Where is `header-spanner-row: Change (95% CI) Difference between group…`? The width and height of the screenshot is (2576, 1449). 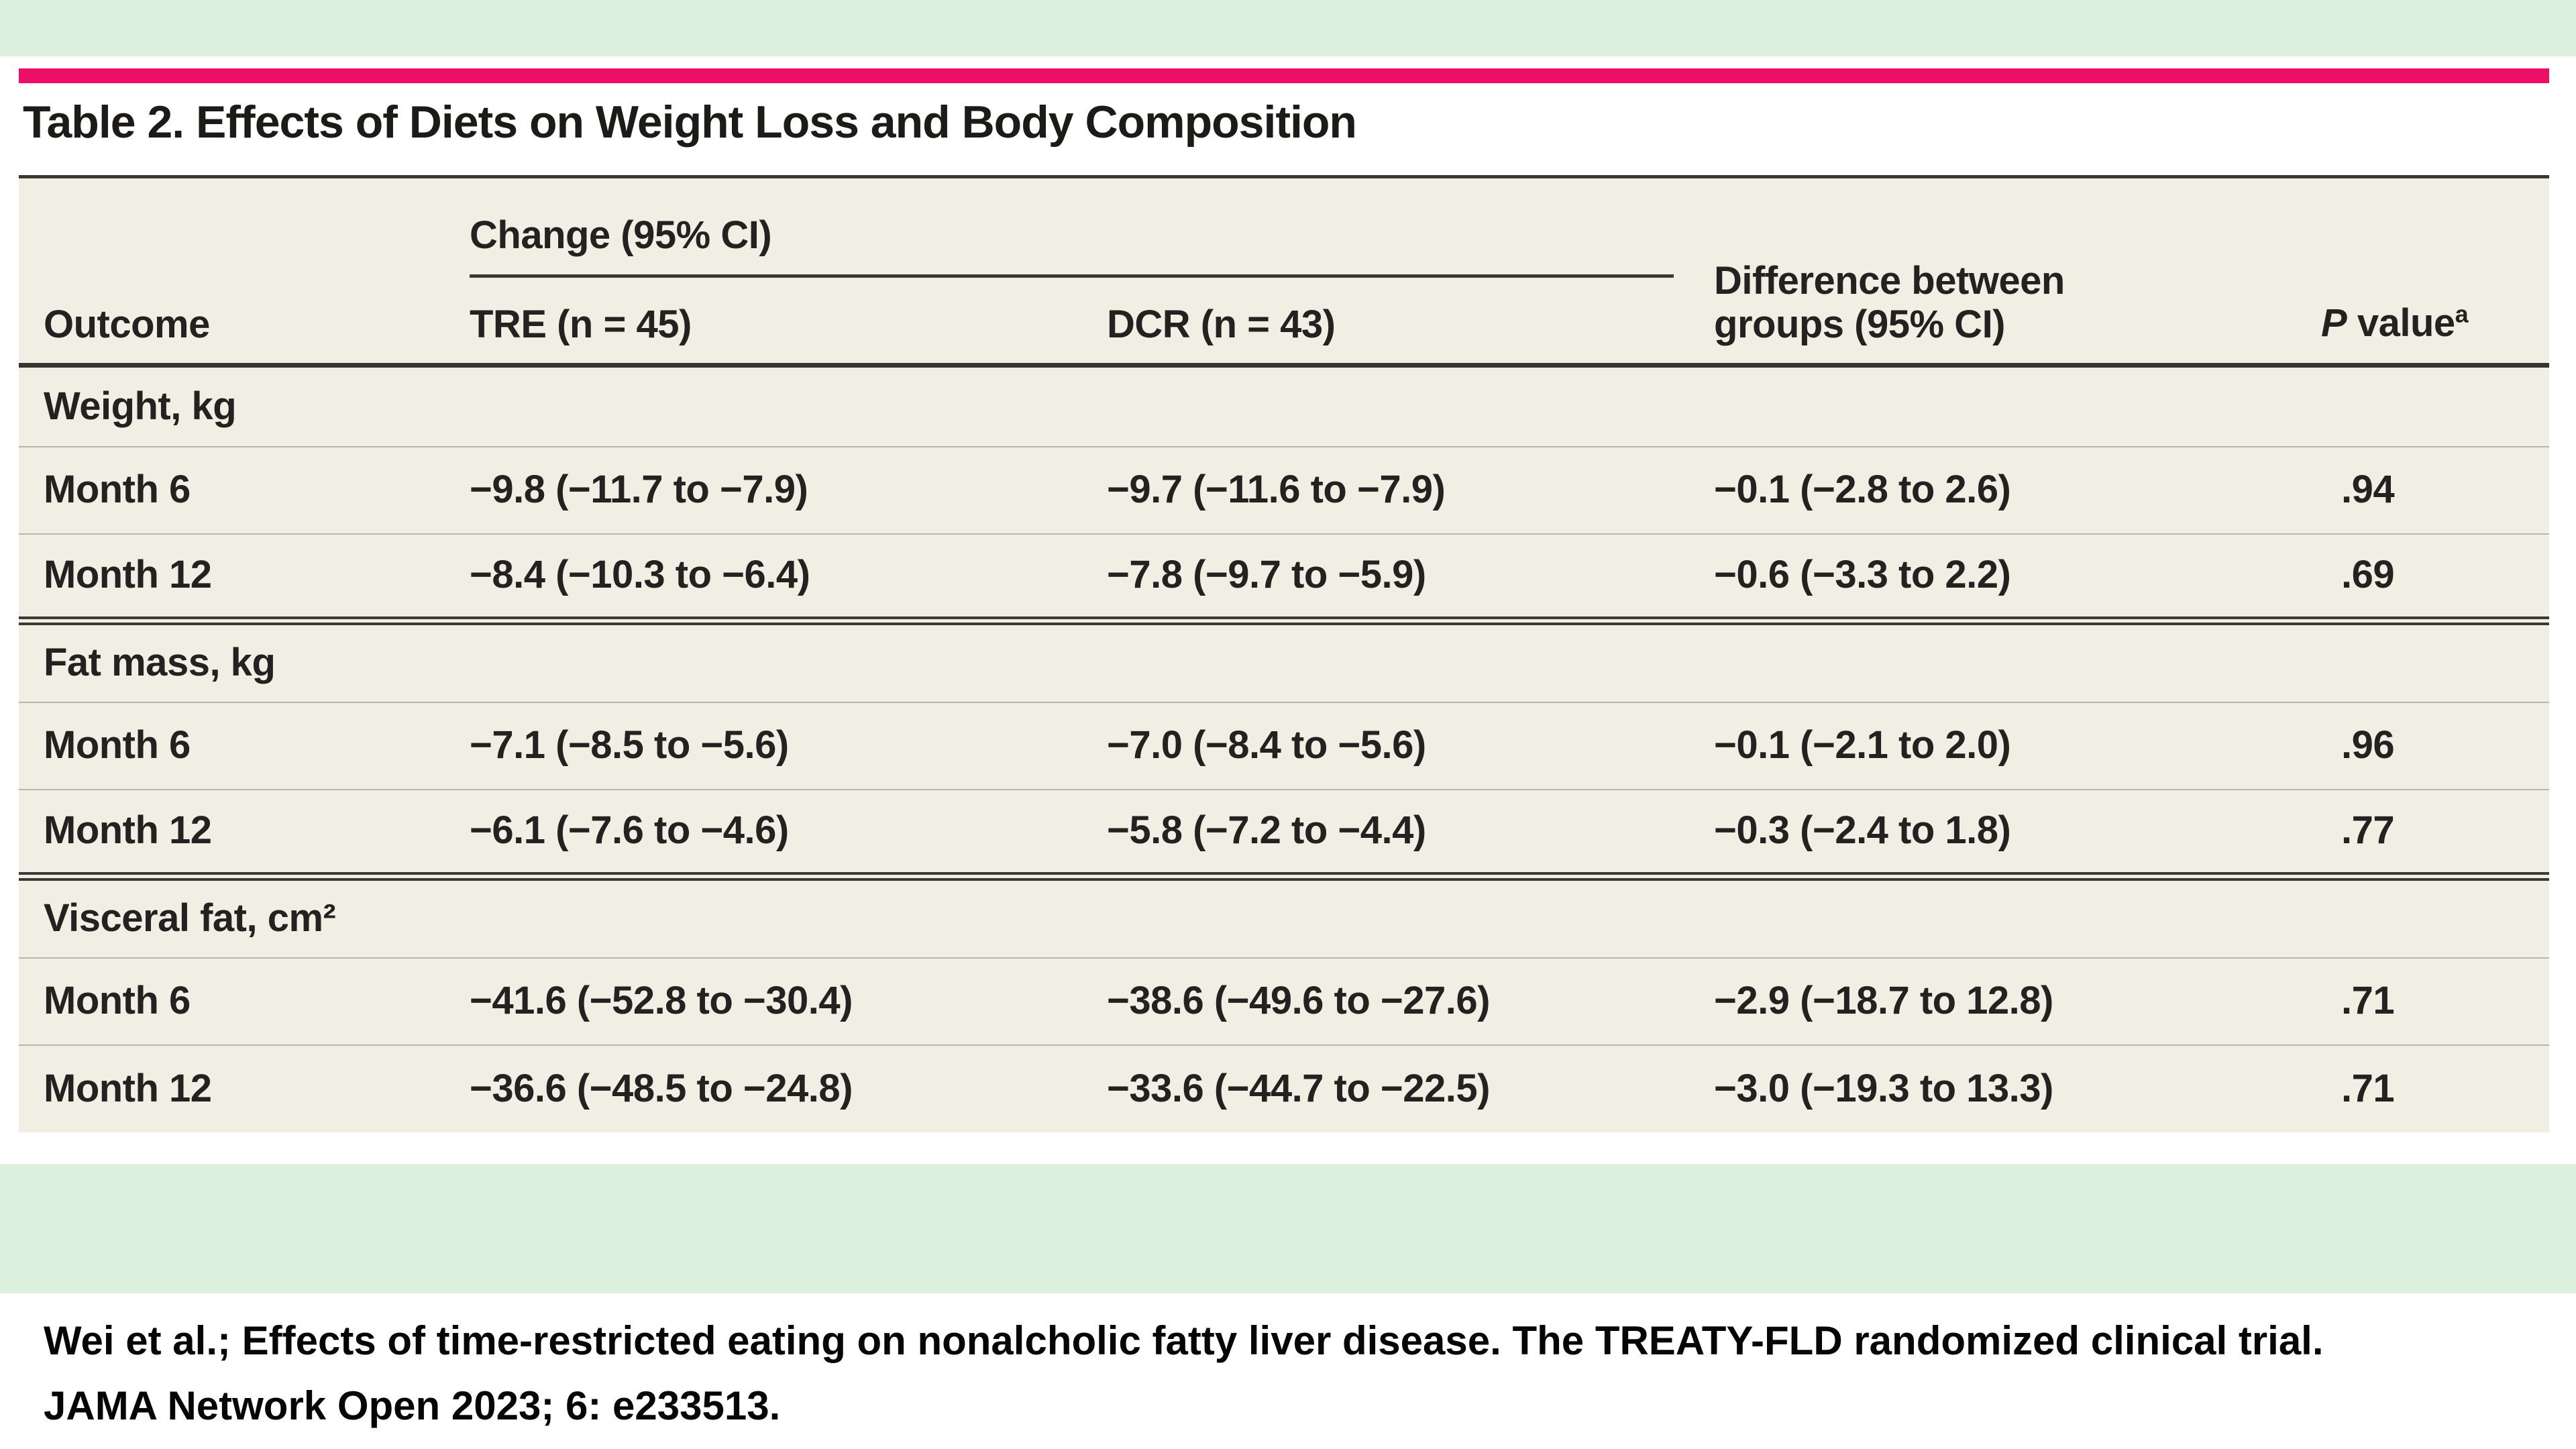
header-spanner-row: Change (95% CI) Difference between group… is located at coordinates (1284, 261).